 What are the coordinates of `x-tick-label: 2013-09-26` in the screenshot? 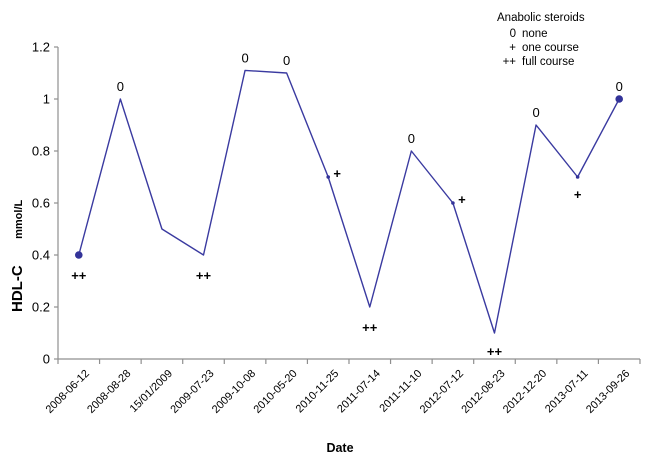 It's located at (608, 392).